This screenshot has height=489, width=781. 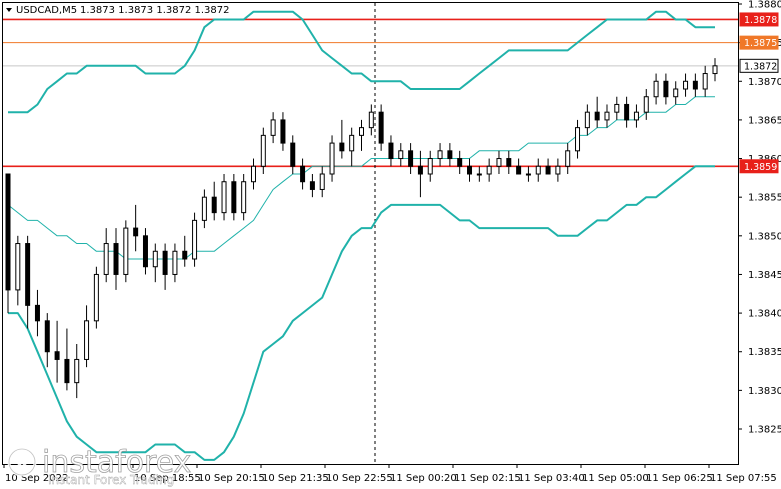 I want to click on collapse-triangle-icon, so click(x=9, y=10).